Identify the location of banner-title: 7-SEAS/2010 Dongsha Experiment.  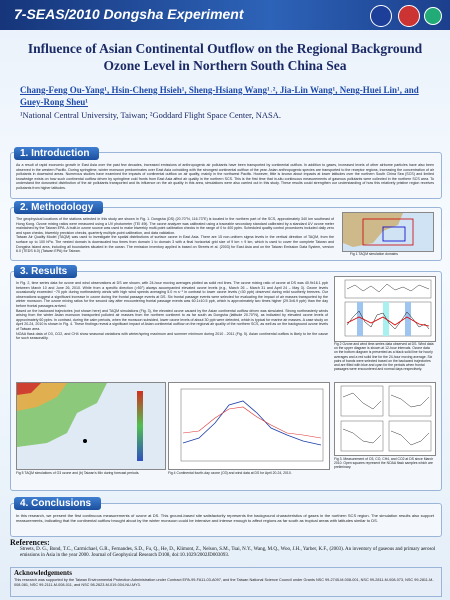
(129, 14).